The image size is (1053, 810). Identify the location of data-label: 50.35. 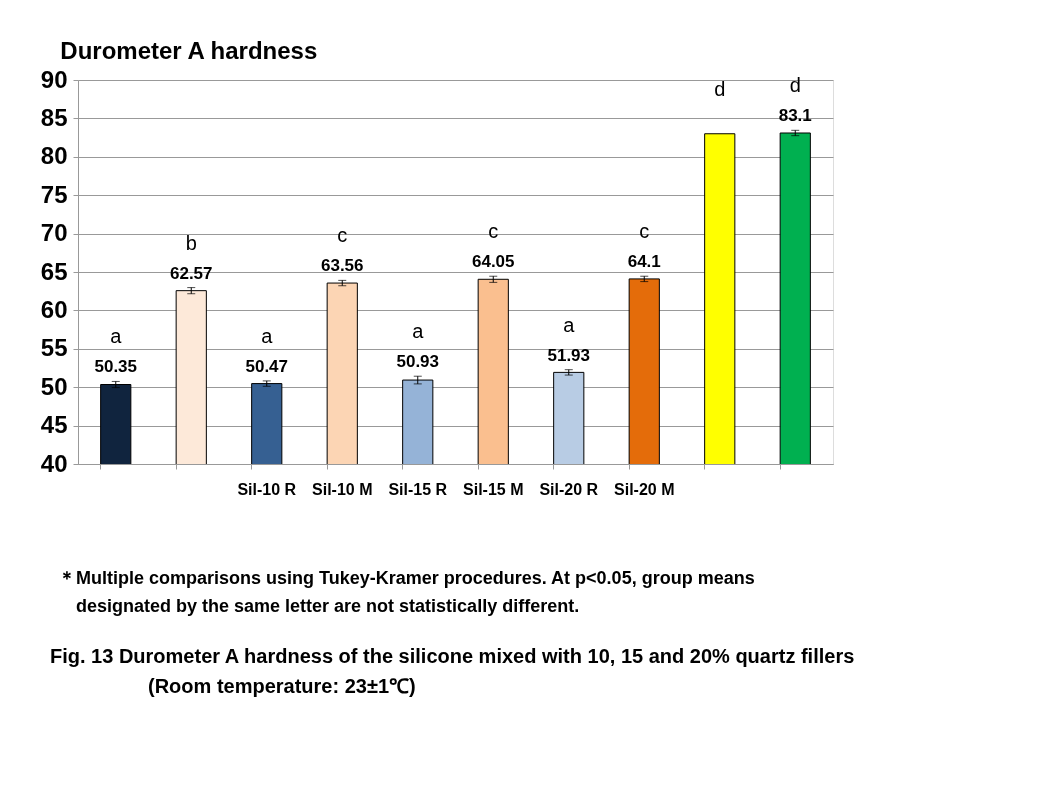
(116, 367).